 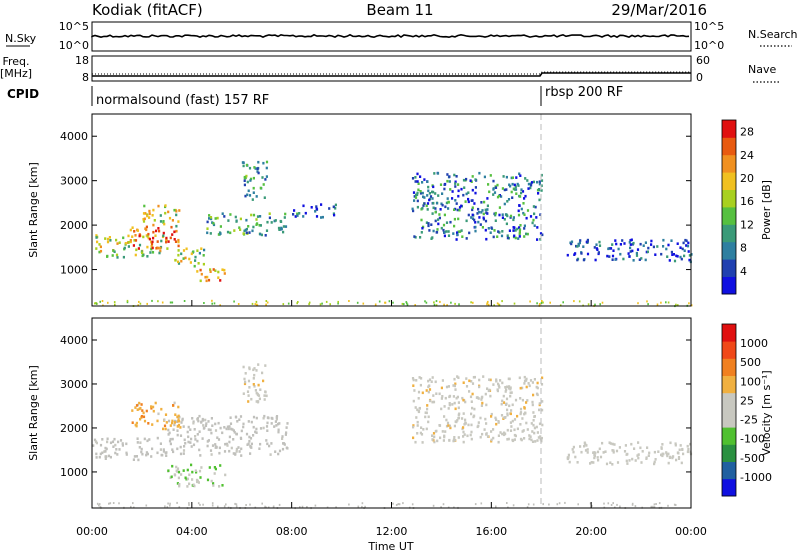 I want to click on xtick-label: 20:00, so click(x=591, y=531).